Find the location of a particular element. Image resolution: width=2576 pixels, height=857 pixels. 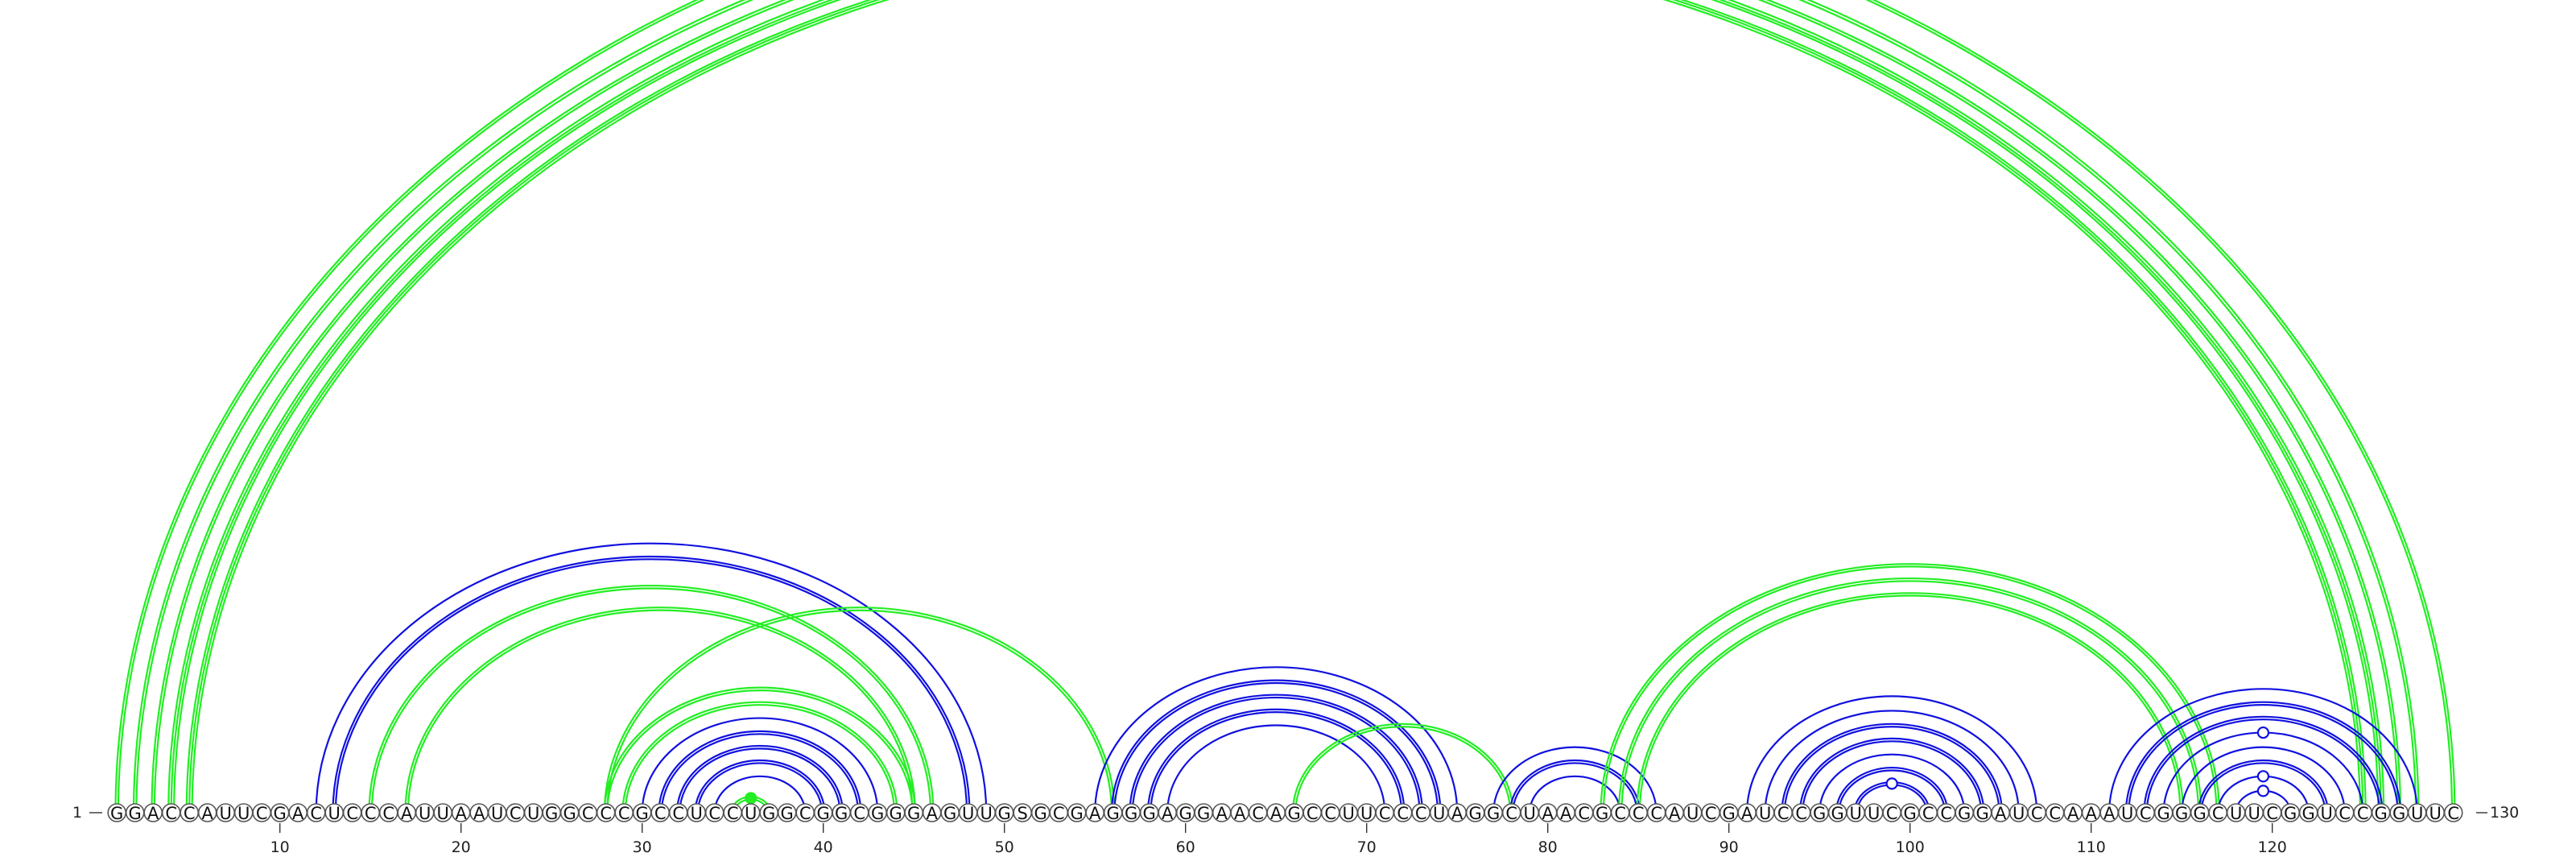

nucleotide-letter-118: U is located at coordinates (2236, 813).